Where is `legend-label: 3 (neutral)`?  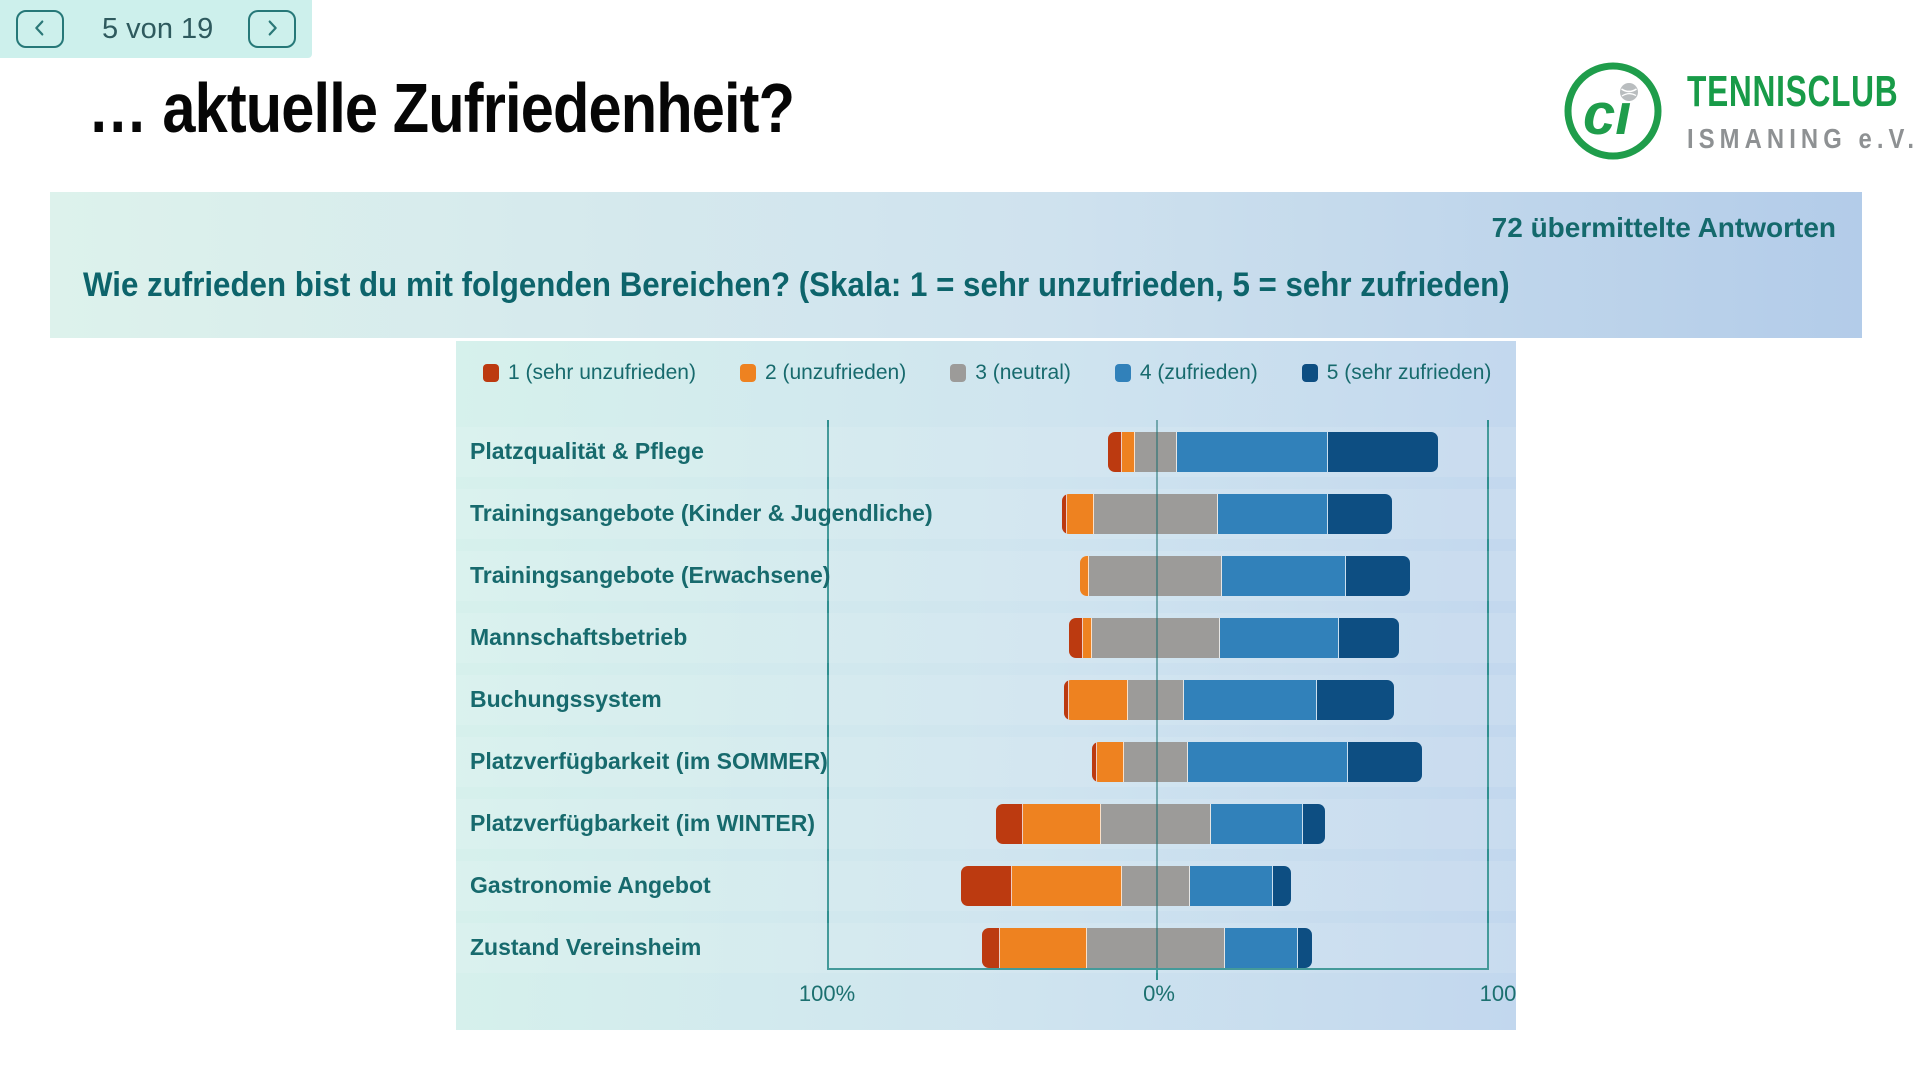 legend-label: 3 (neutral) is located at coordinates (1023, 372).